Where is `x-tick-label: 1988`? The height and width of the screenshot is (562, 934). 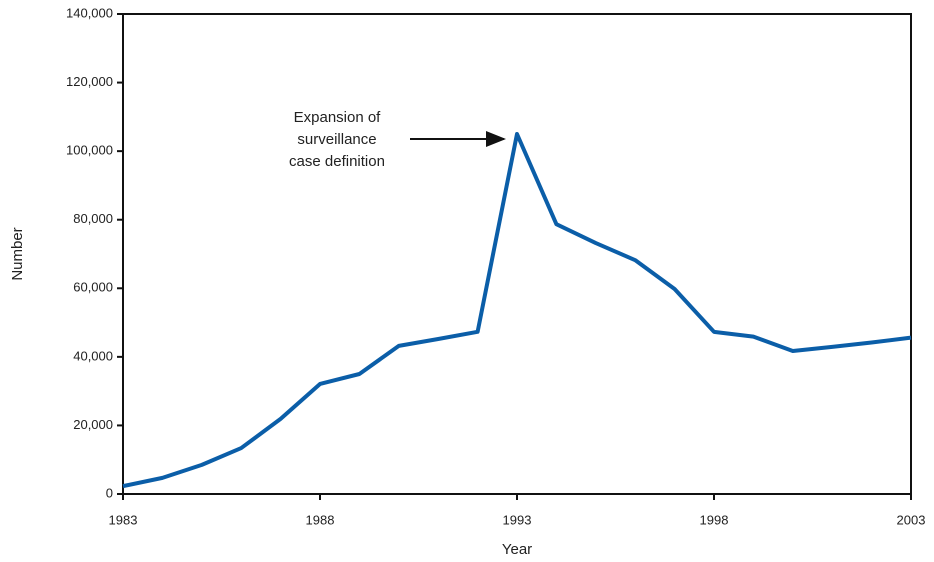 x-tick-label: 1988 is located at coordinates (320, 519).